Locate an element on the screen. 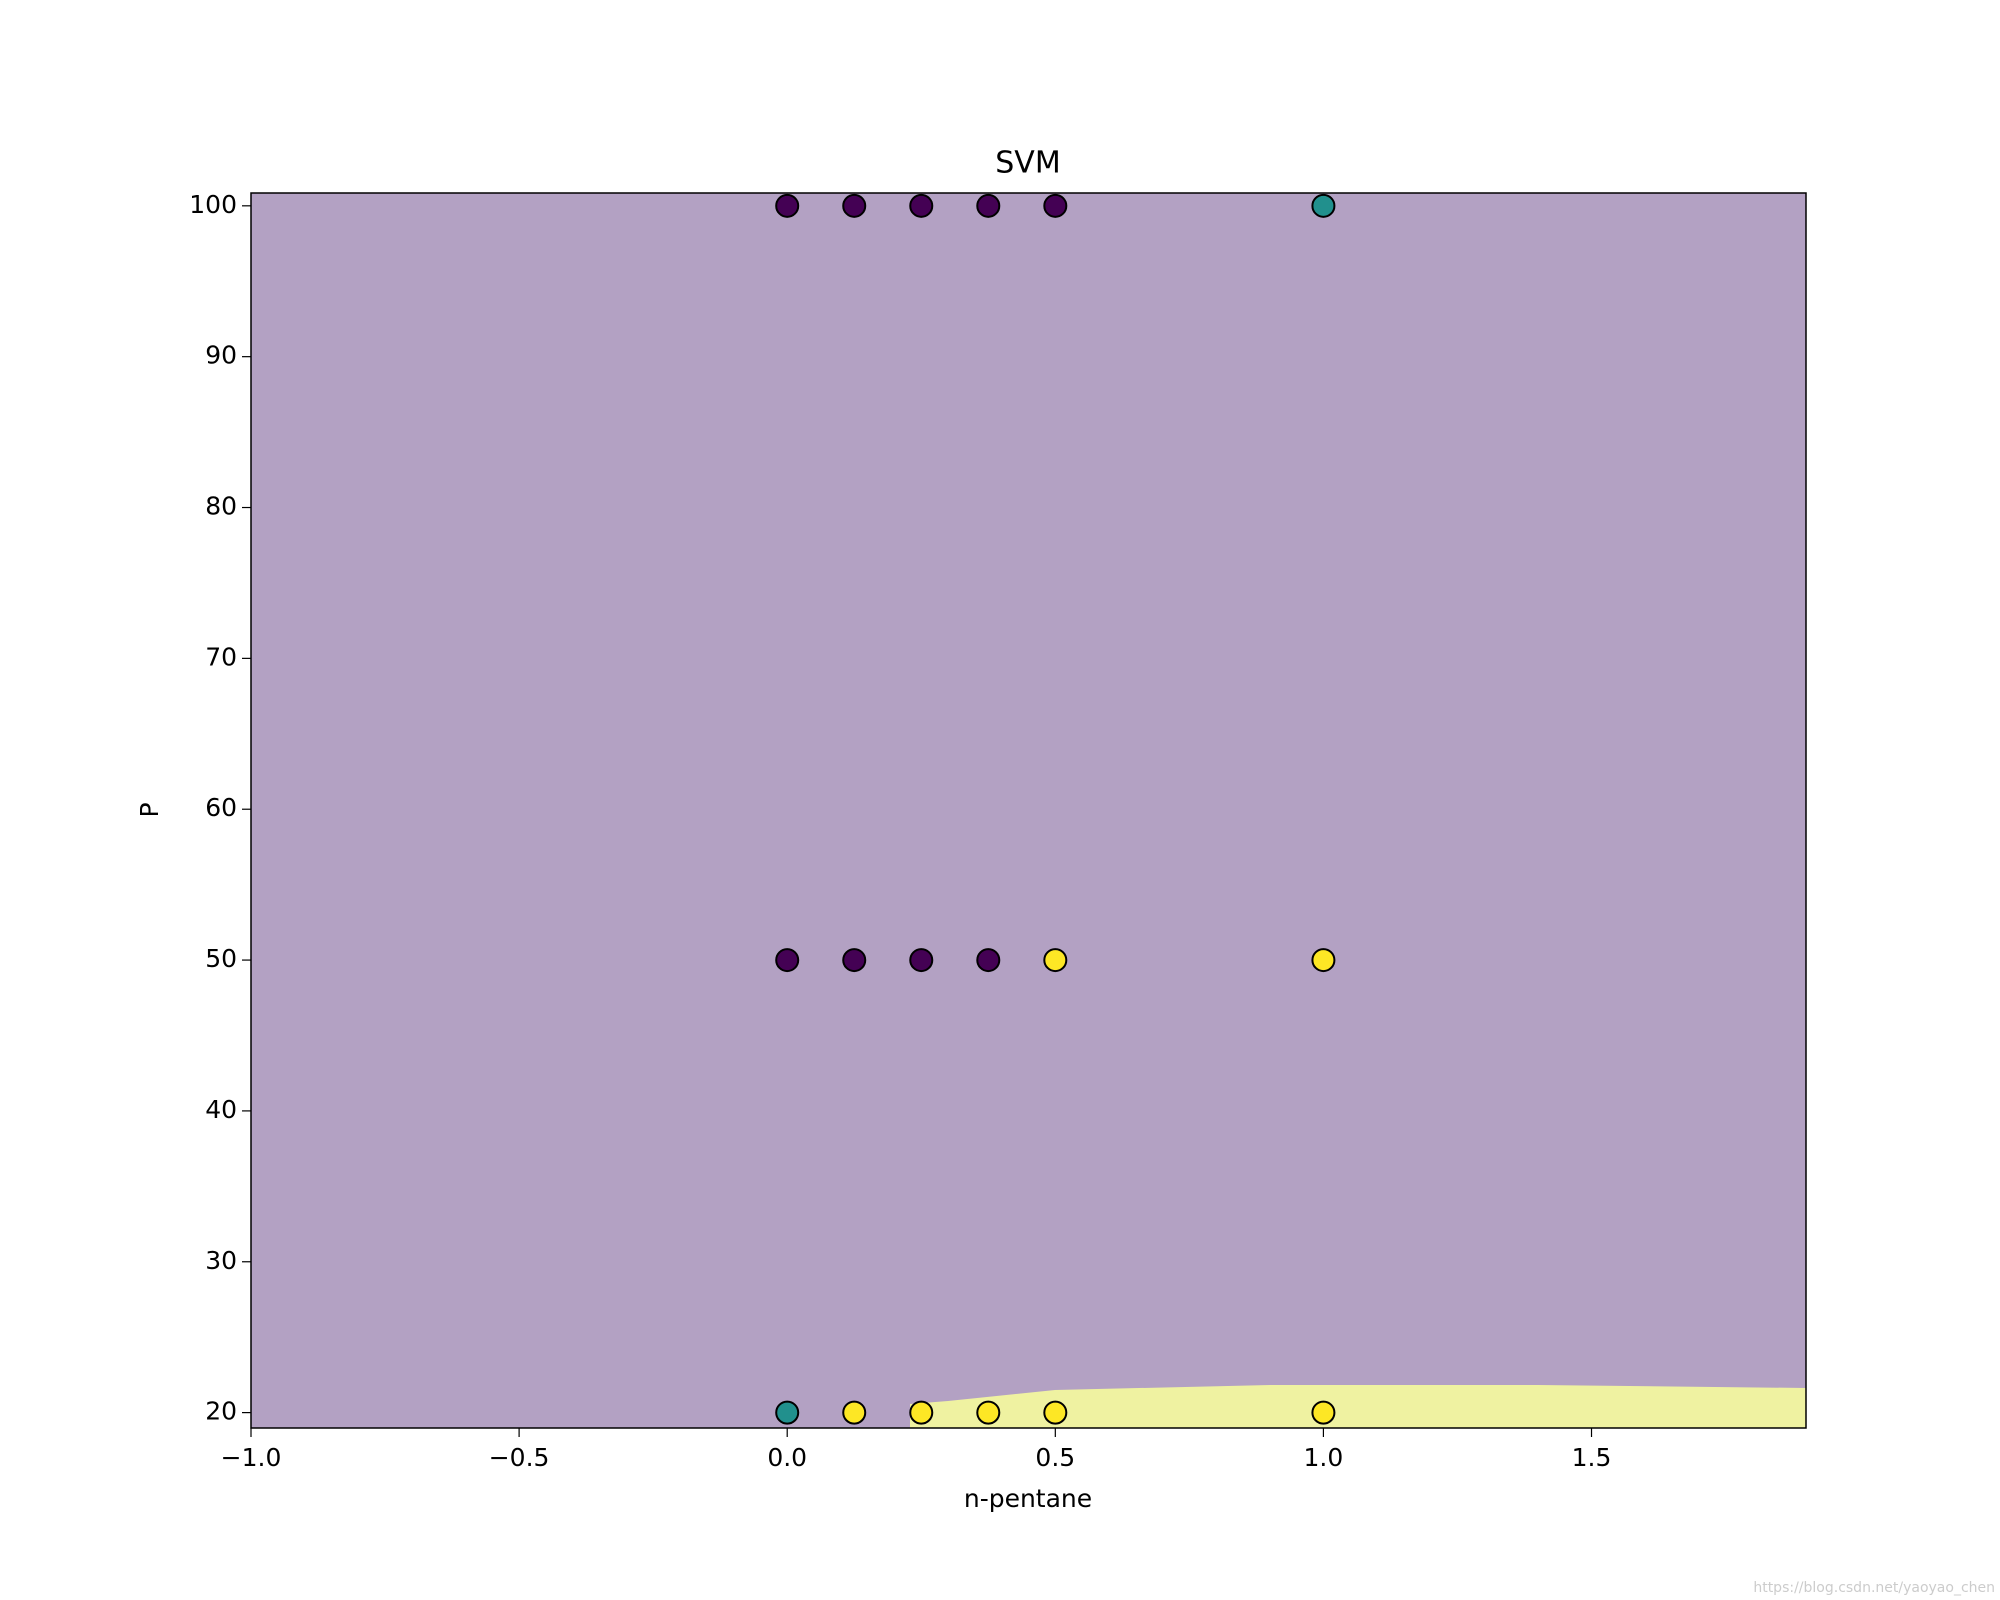  x-tick-label: 0.0 is located at coordinates (787, 1457).